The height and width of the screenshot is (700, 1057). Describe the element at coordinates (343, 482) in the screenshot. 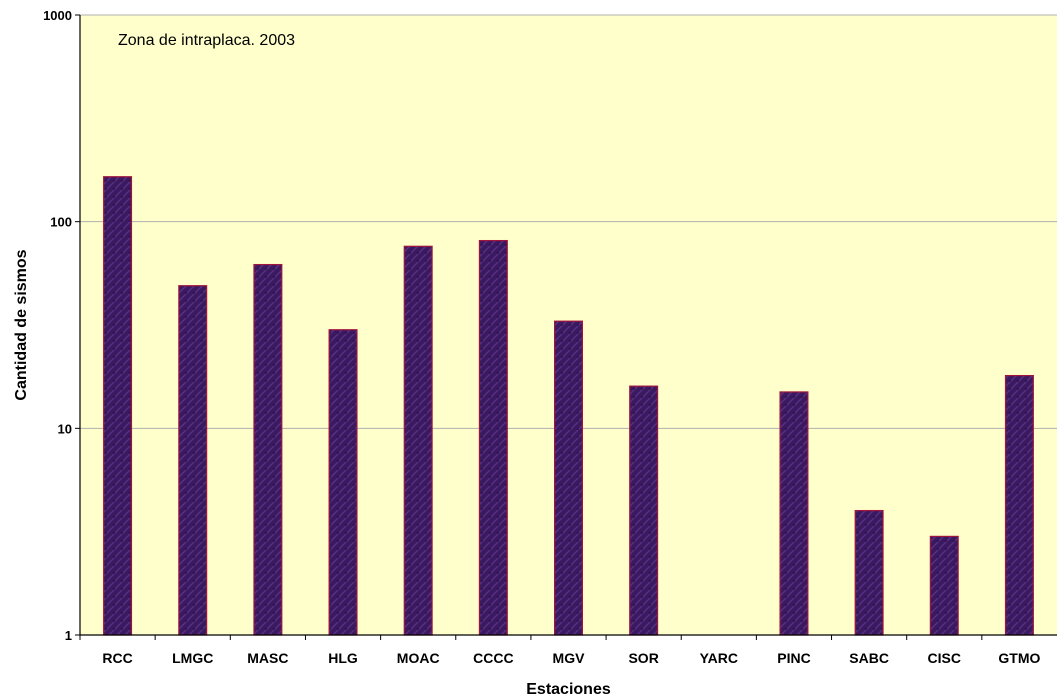

I see `bar-hlg` at that location.